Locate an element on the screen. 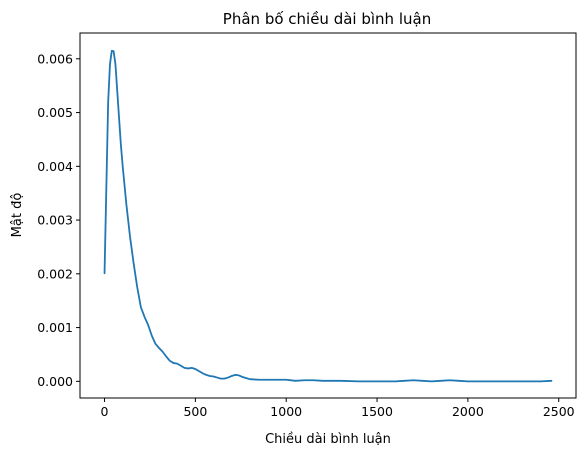 Image resolution: width=587 pixels, height=455 pixels. x-tick-label: 2000 is located at coordinates (468, 411).